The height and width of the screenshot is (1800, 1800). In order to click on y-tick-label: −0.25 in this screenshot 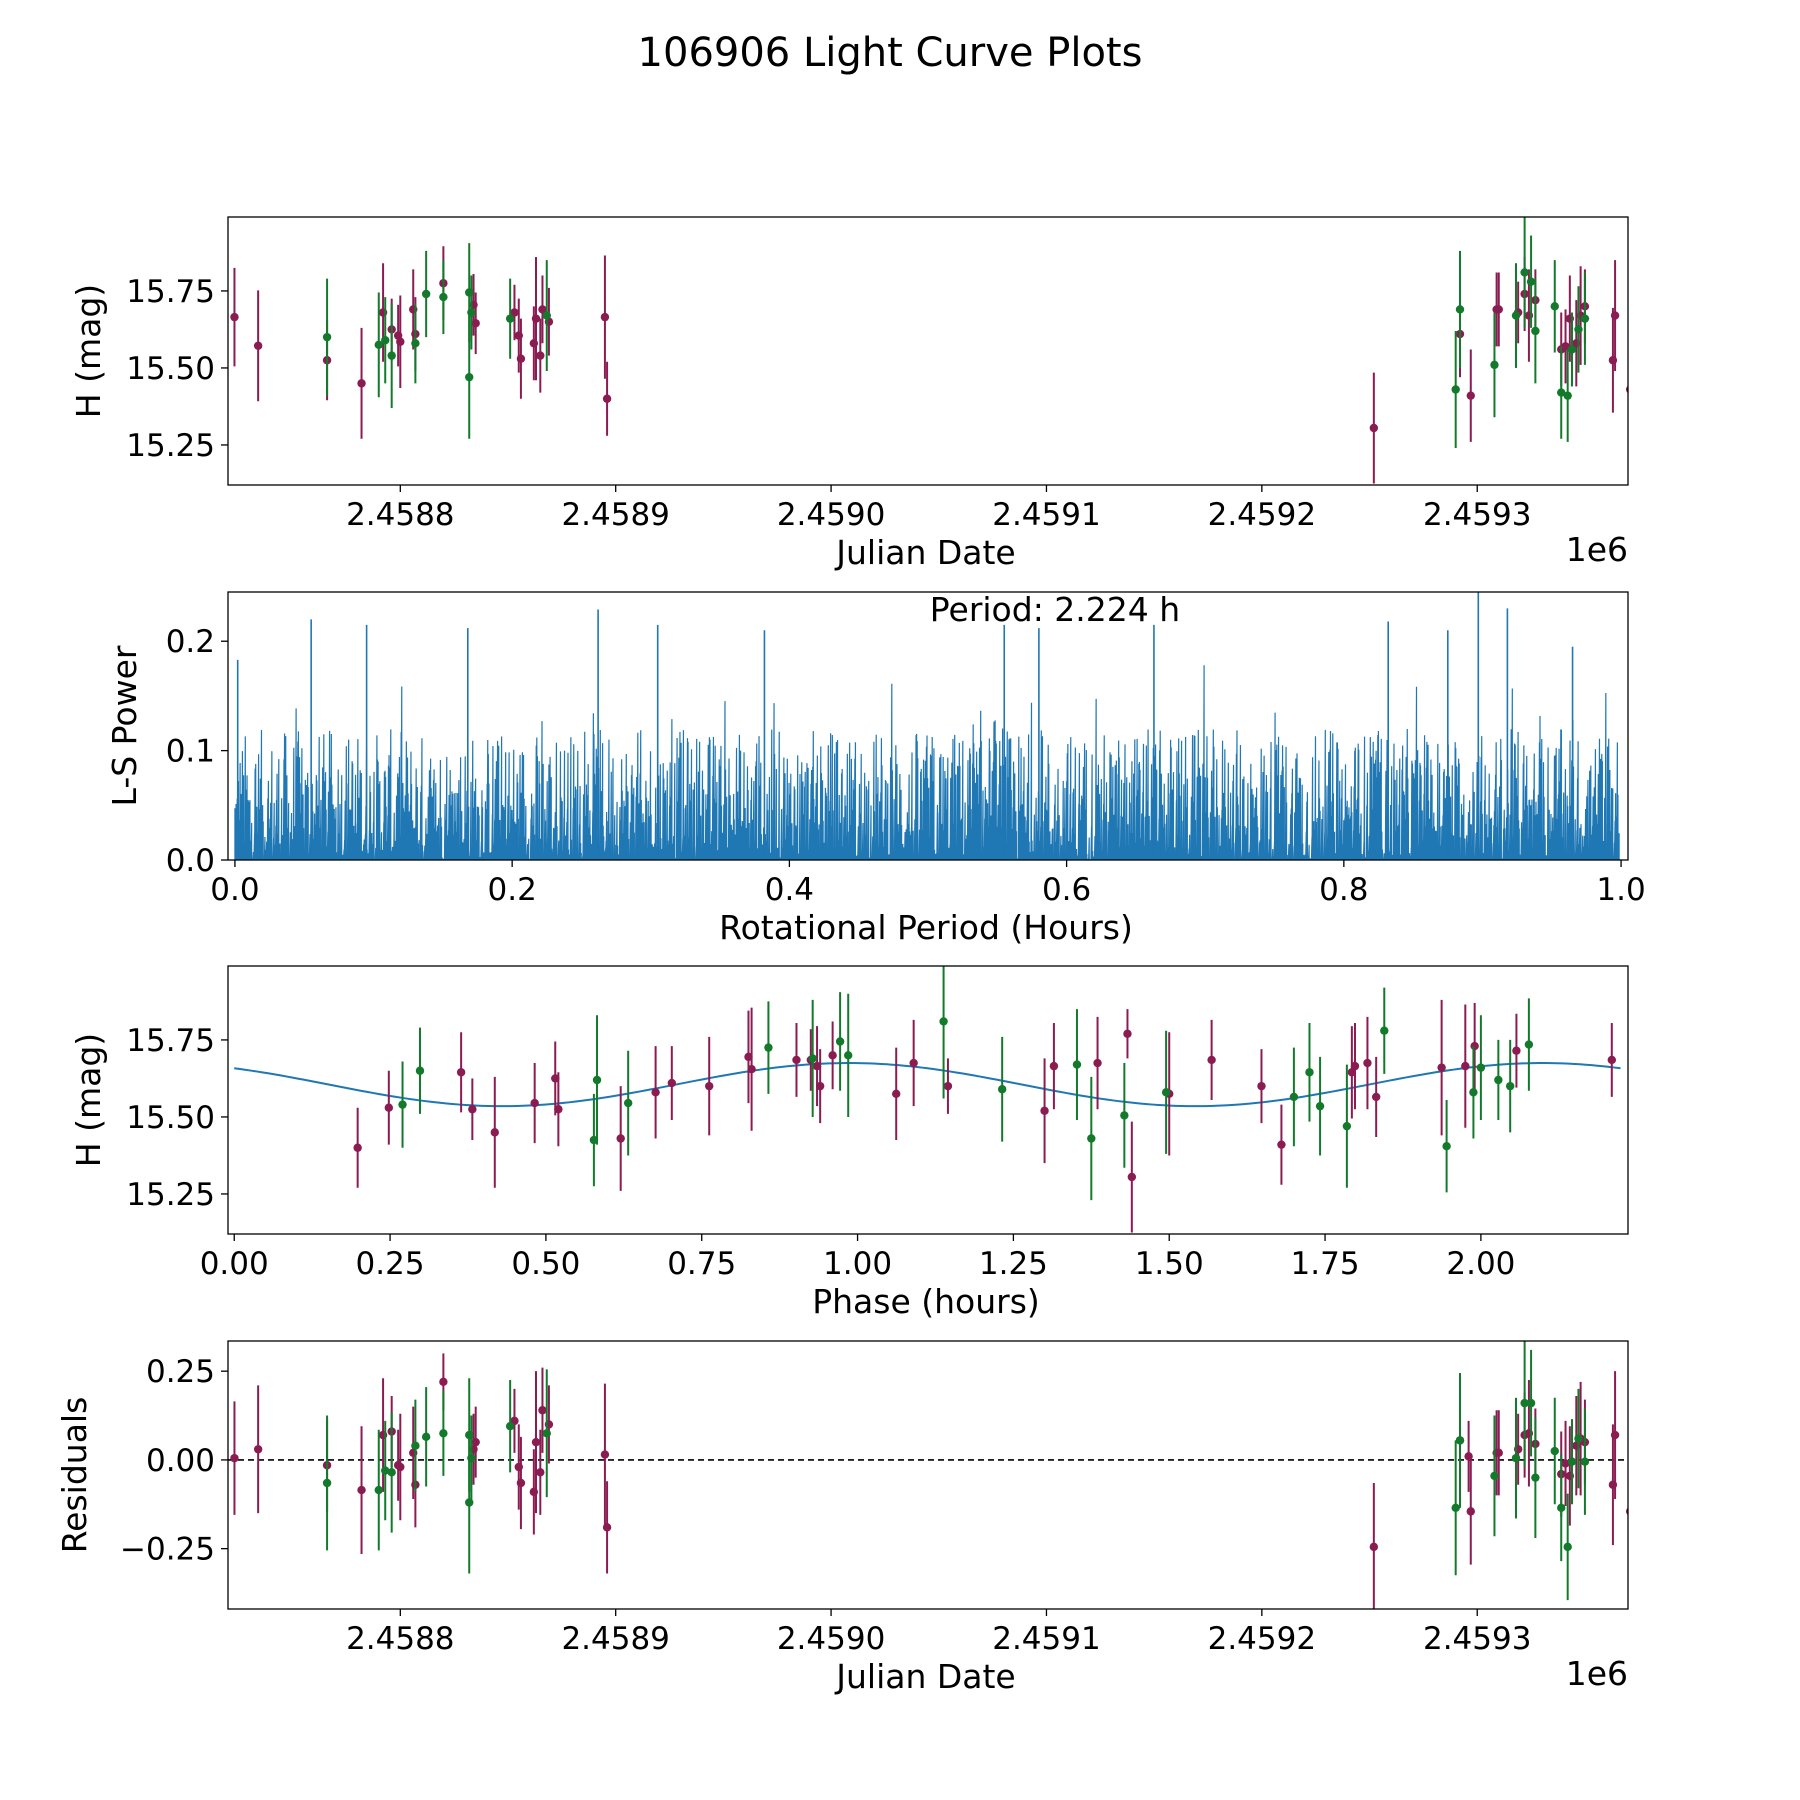, I will do `click(167, 1550)`.